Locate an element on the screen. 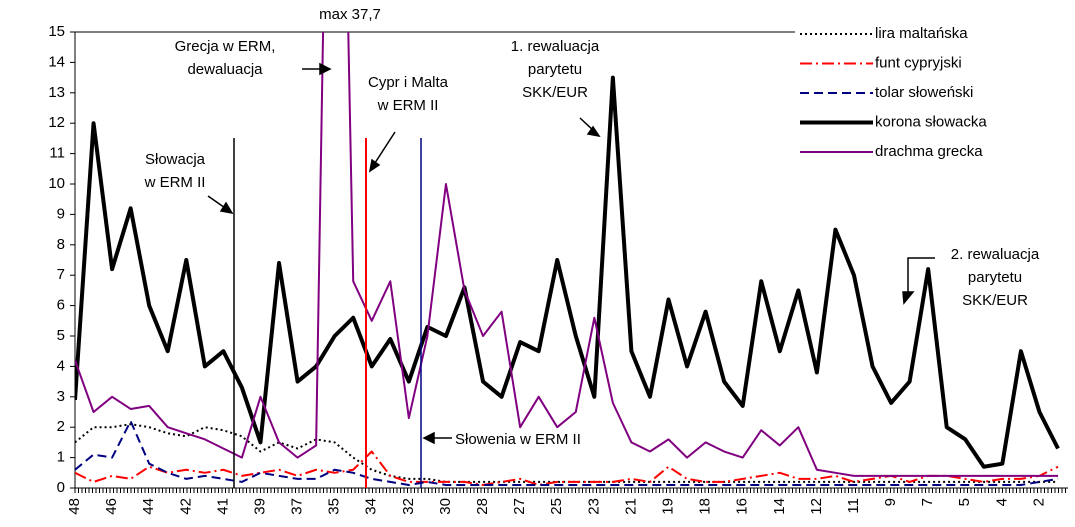  x-tick-label: 7 is located at coordinates (927, 502).